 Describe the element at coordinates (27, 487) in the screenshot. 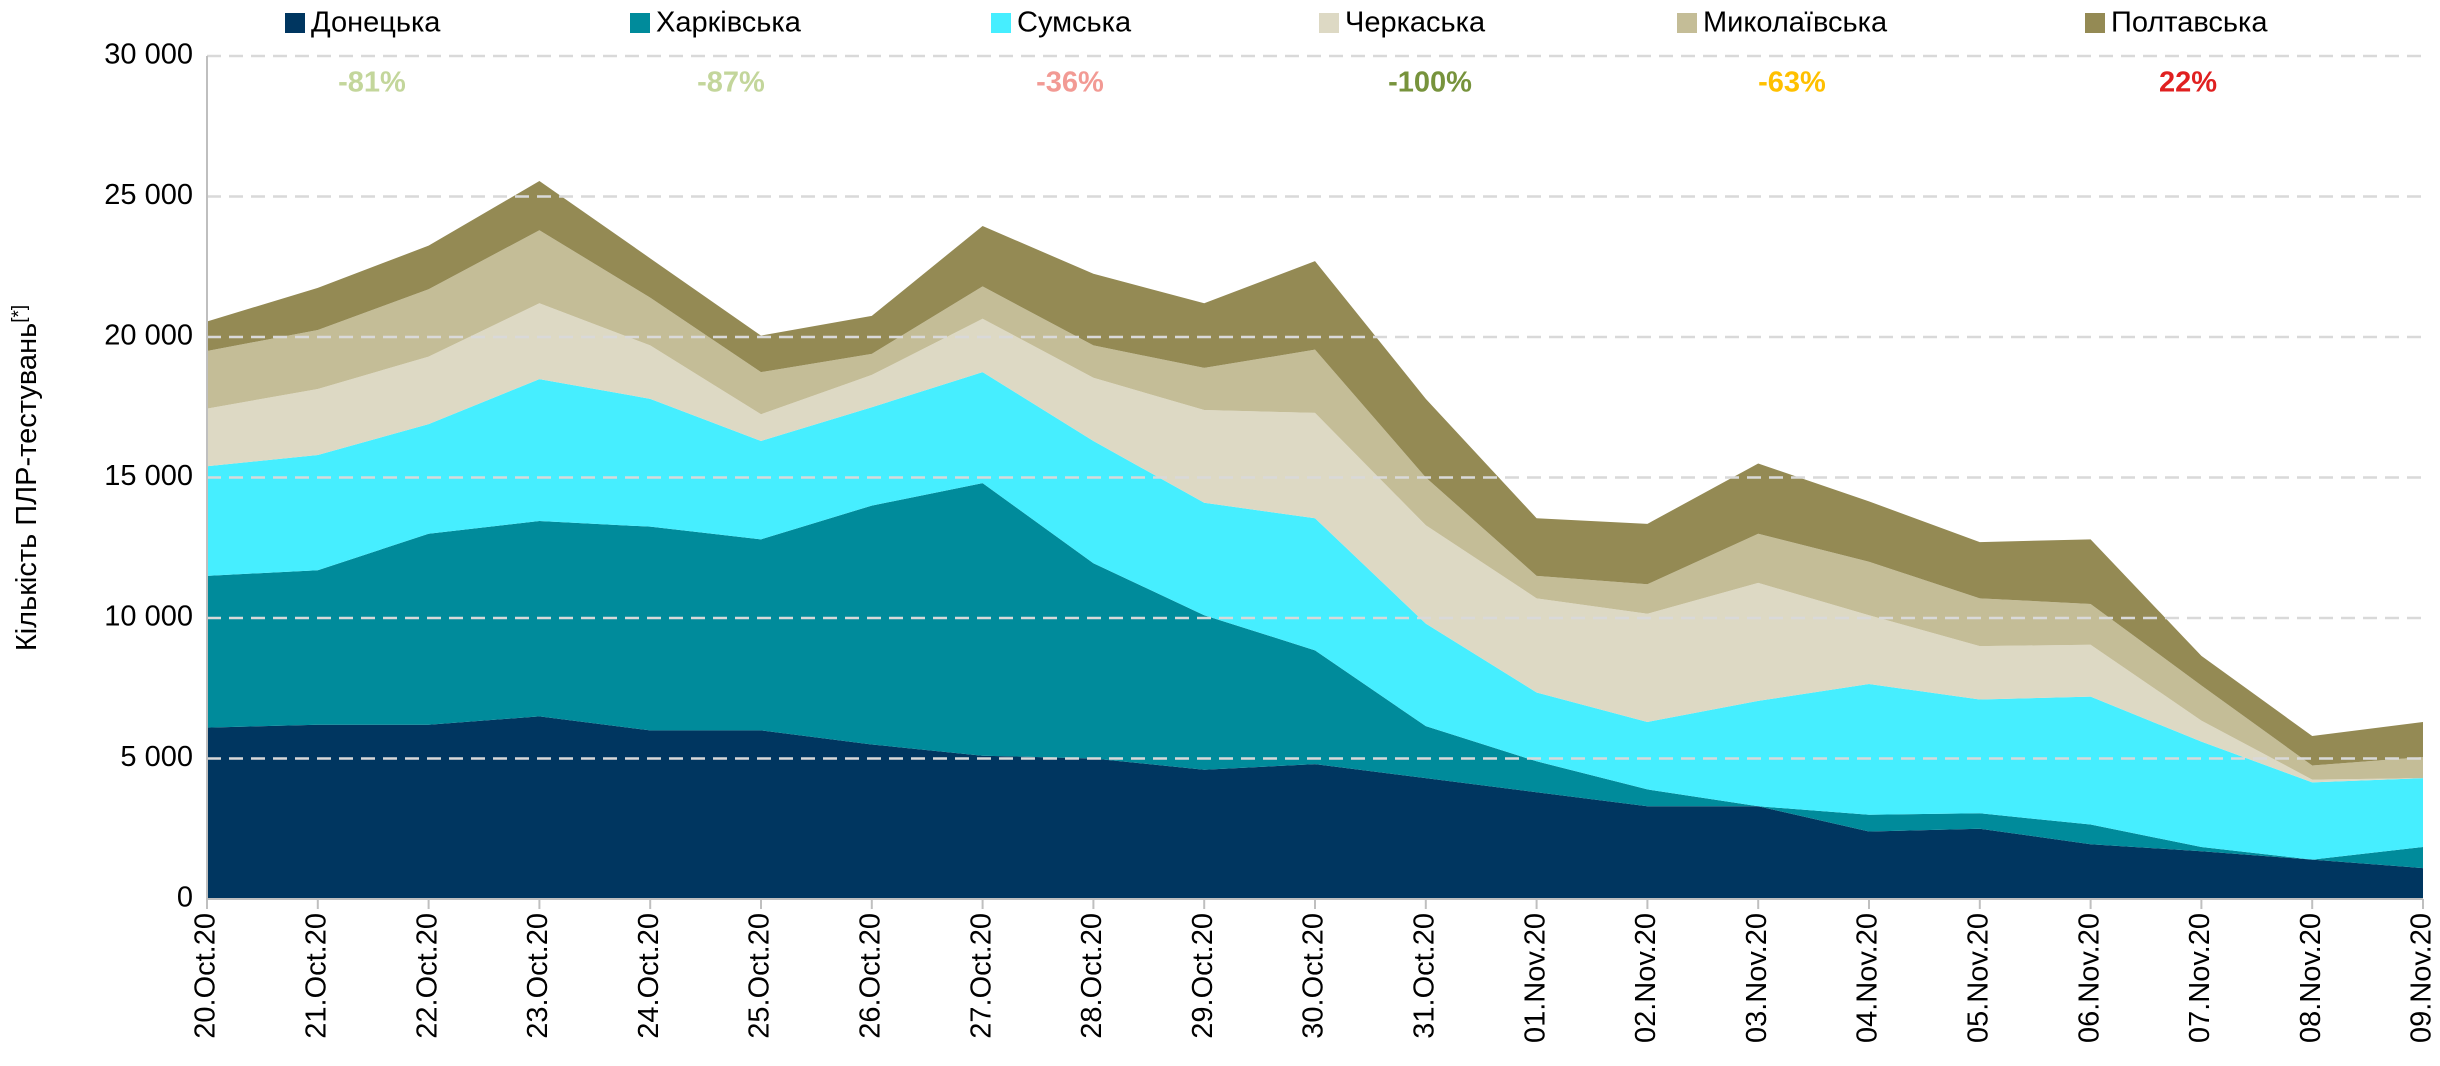

I see `y-axis-label-text: Кількість ПЛР-тестувань` at that location.